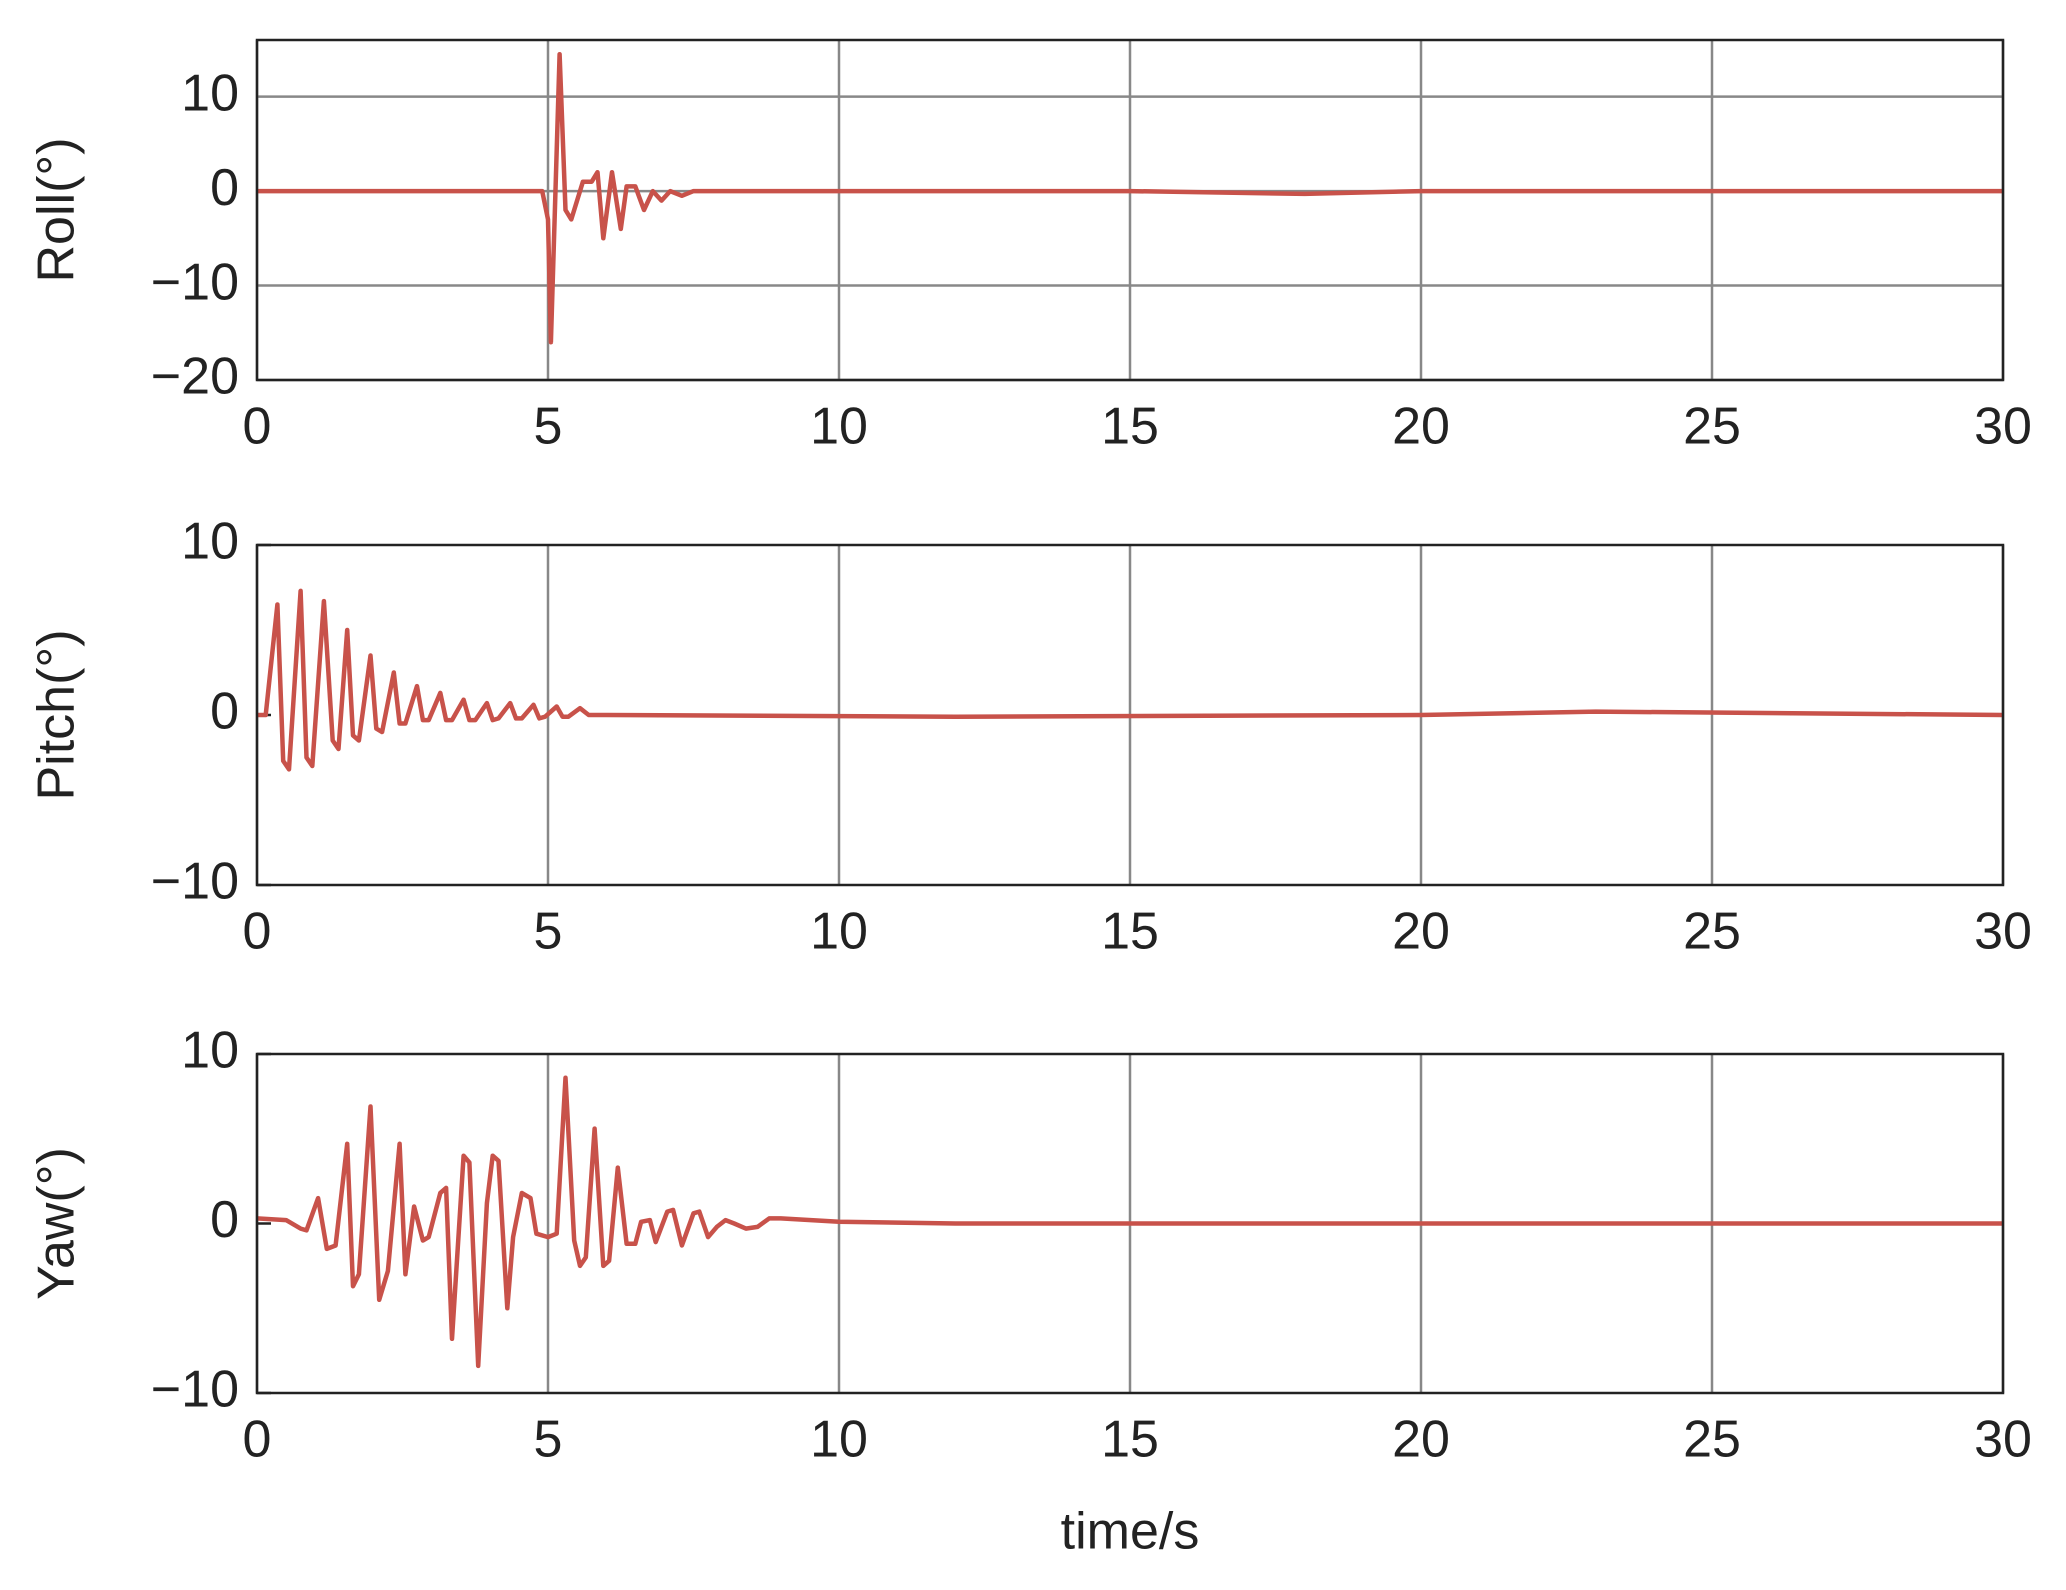  What do you see at coordinates (1130, 680) in the screenshot?
I see `data-line` at bounding box center [1130, 680].